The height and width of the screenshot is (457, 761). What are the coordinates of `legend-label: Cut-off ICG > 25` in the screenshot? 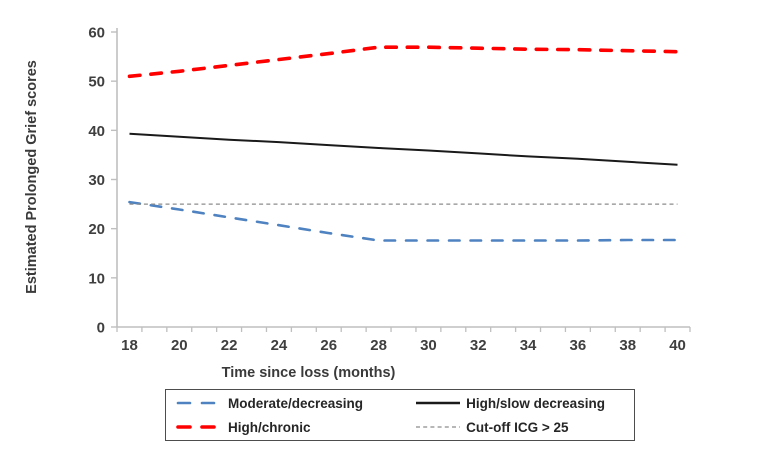 It's located at (517, 427).